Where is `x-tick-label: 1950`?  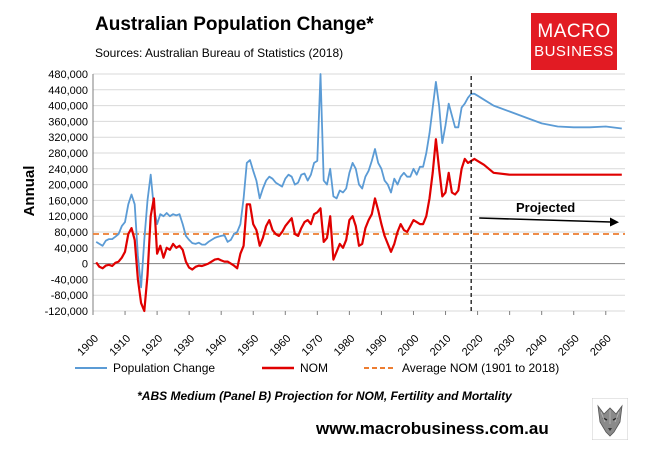
x-tick-label: 1950 is located at coordinates (249, 346).